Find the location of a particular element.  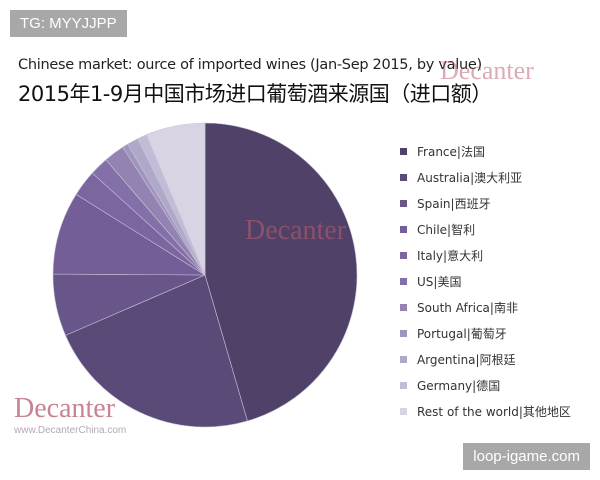

legend-item: Portugal|葡萄牙 is located at coordinates (485, 334).